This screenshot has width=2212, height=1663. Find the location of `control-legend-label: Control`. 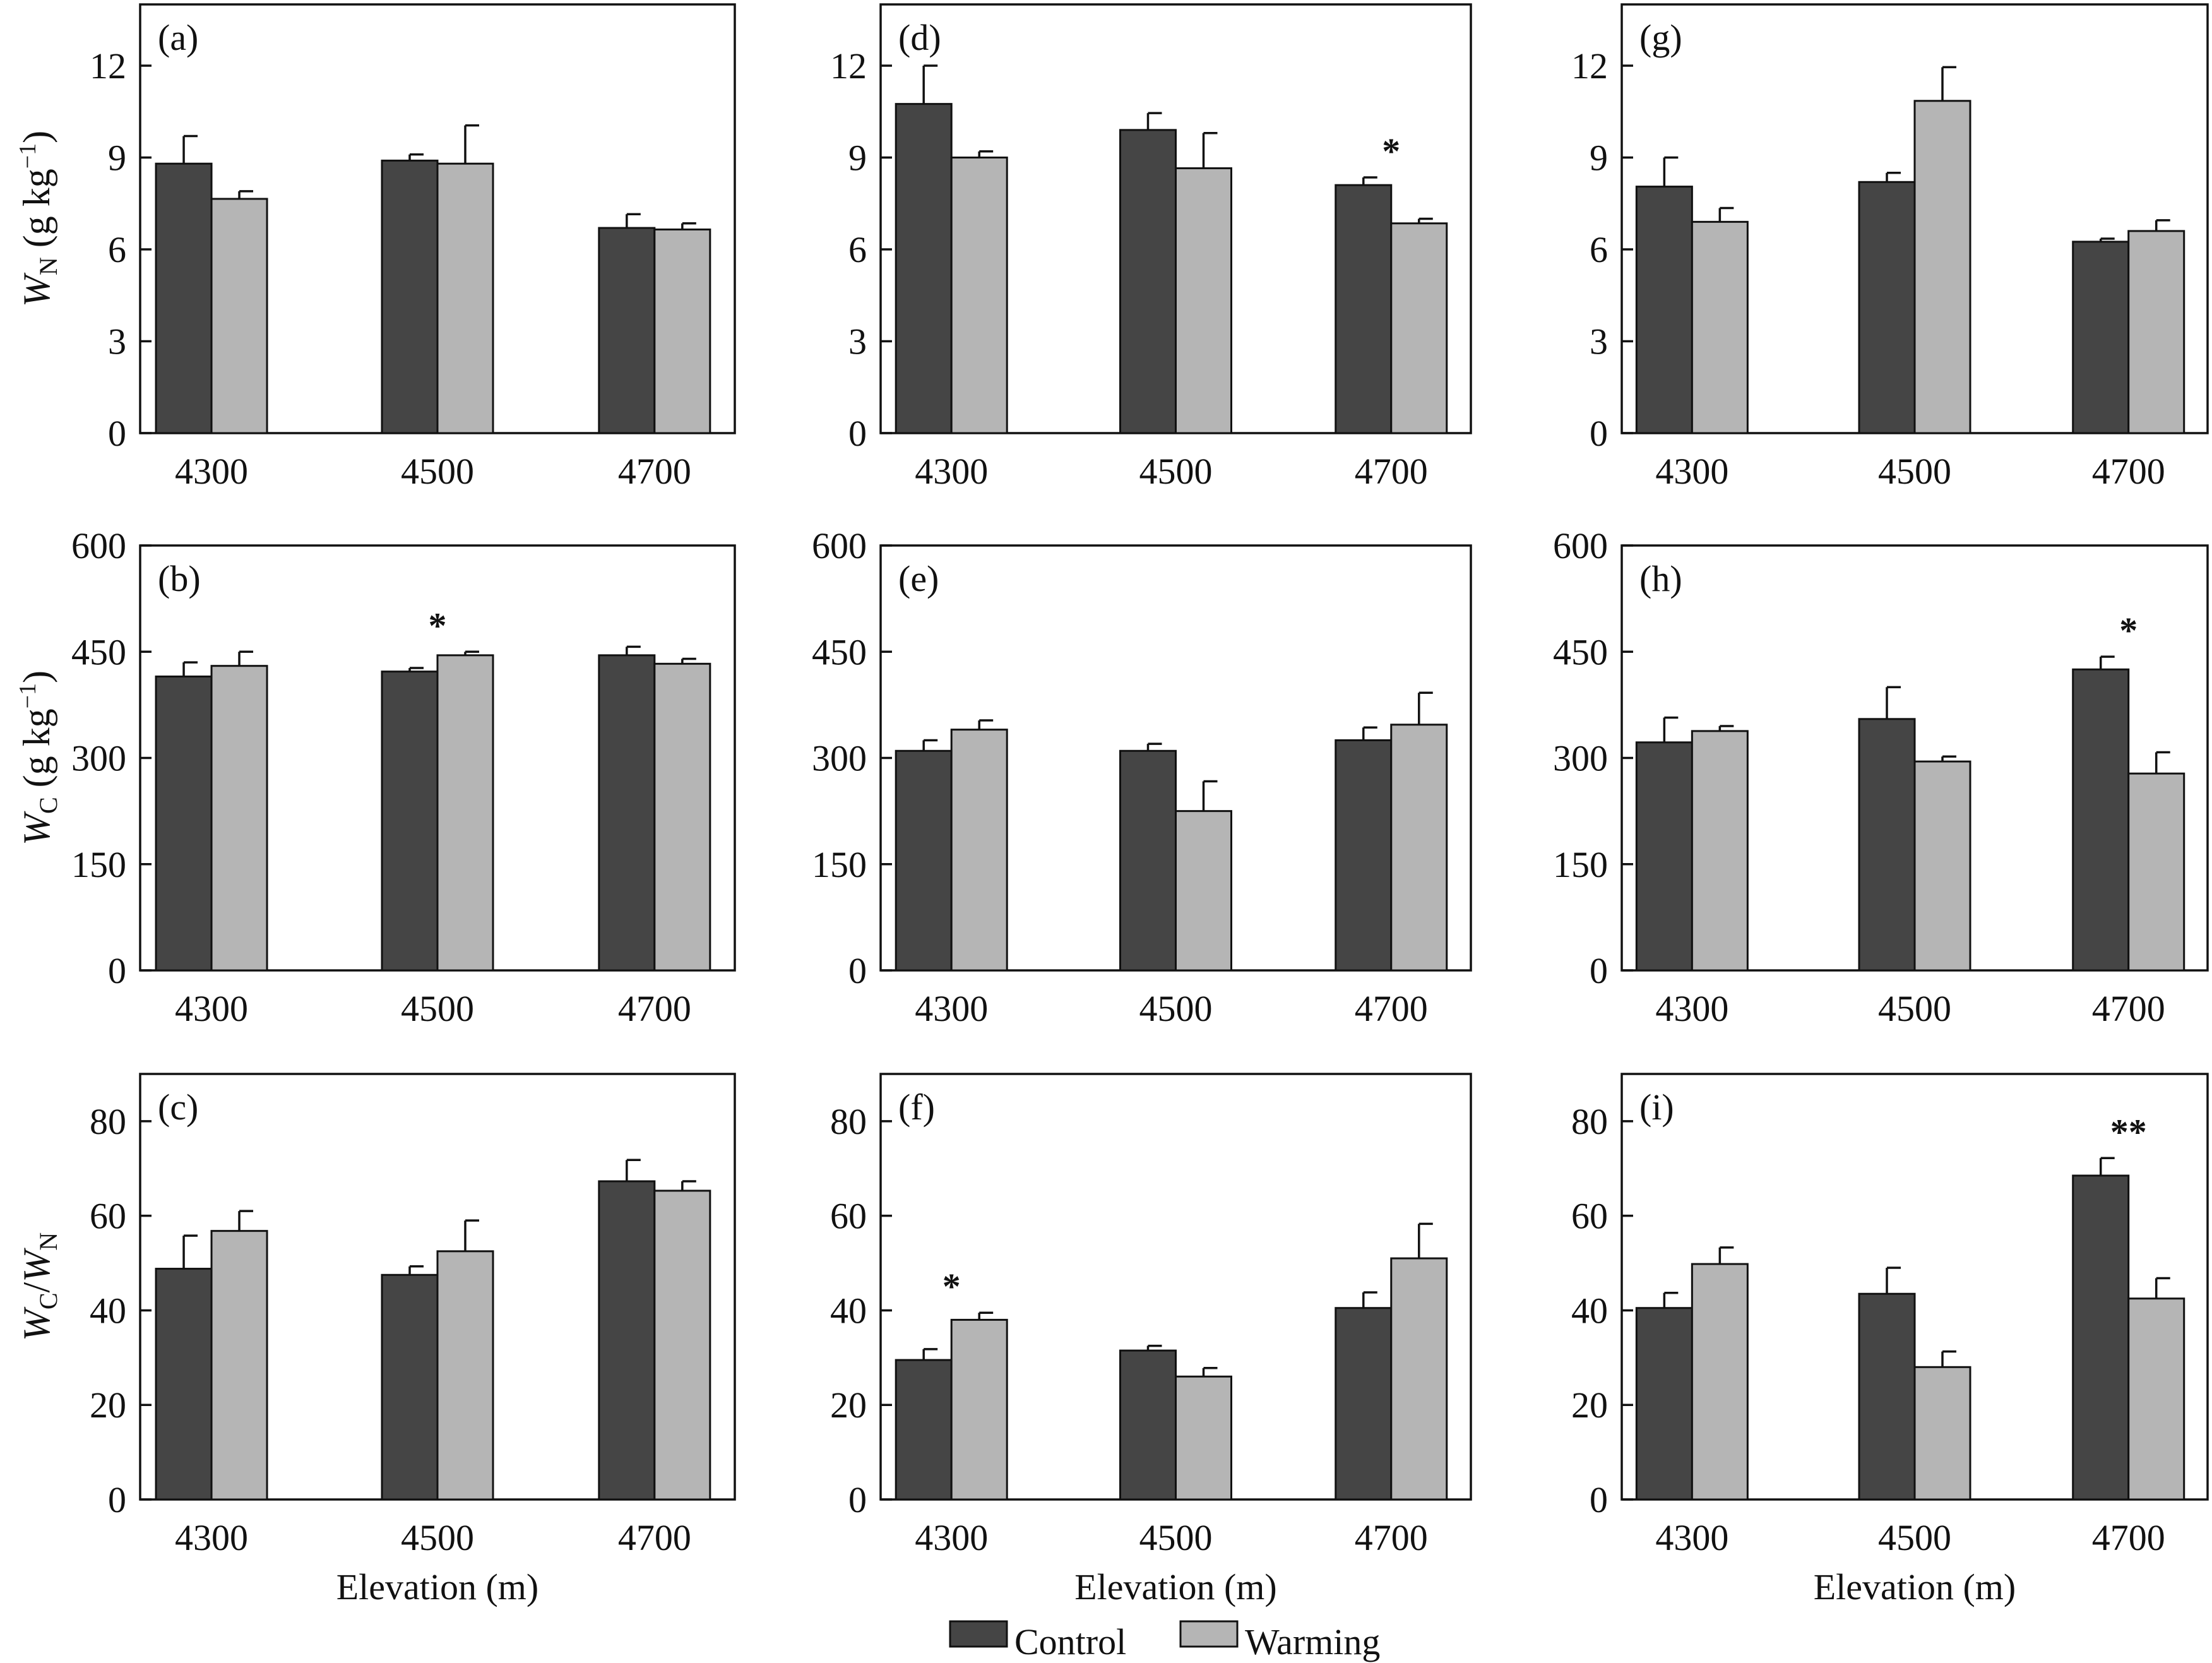

control-legend-label: Control is located at coordinates (1070, 1641).